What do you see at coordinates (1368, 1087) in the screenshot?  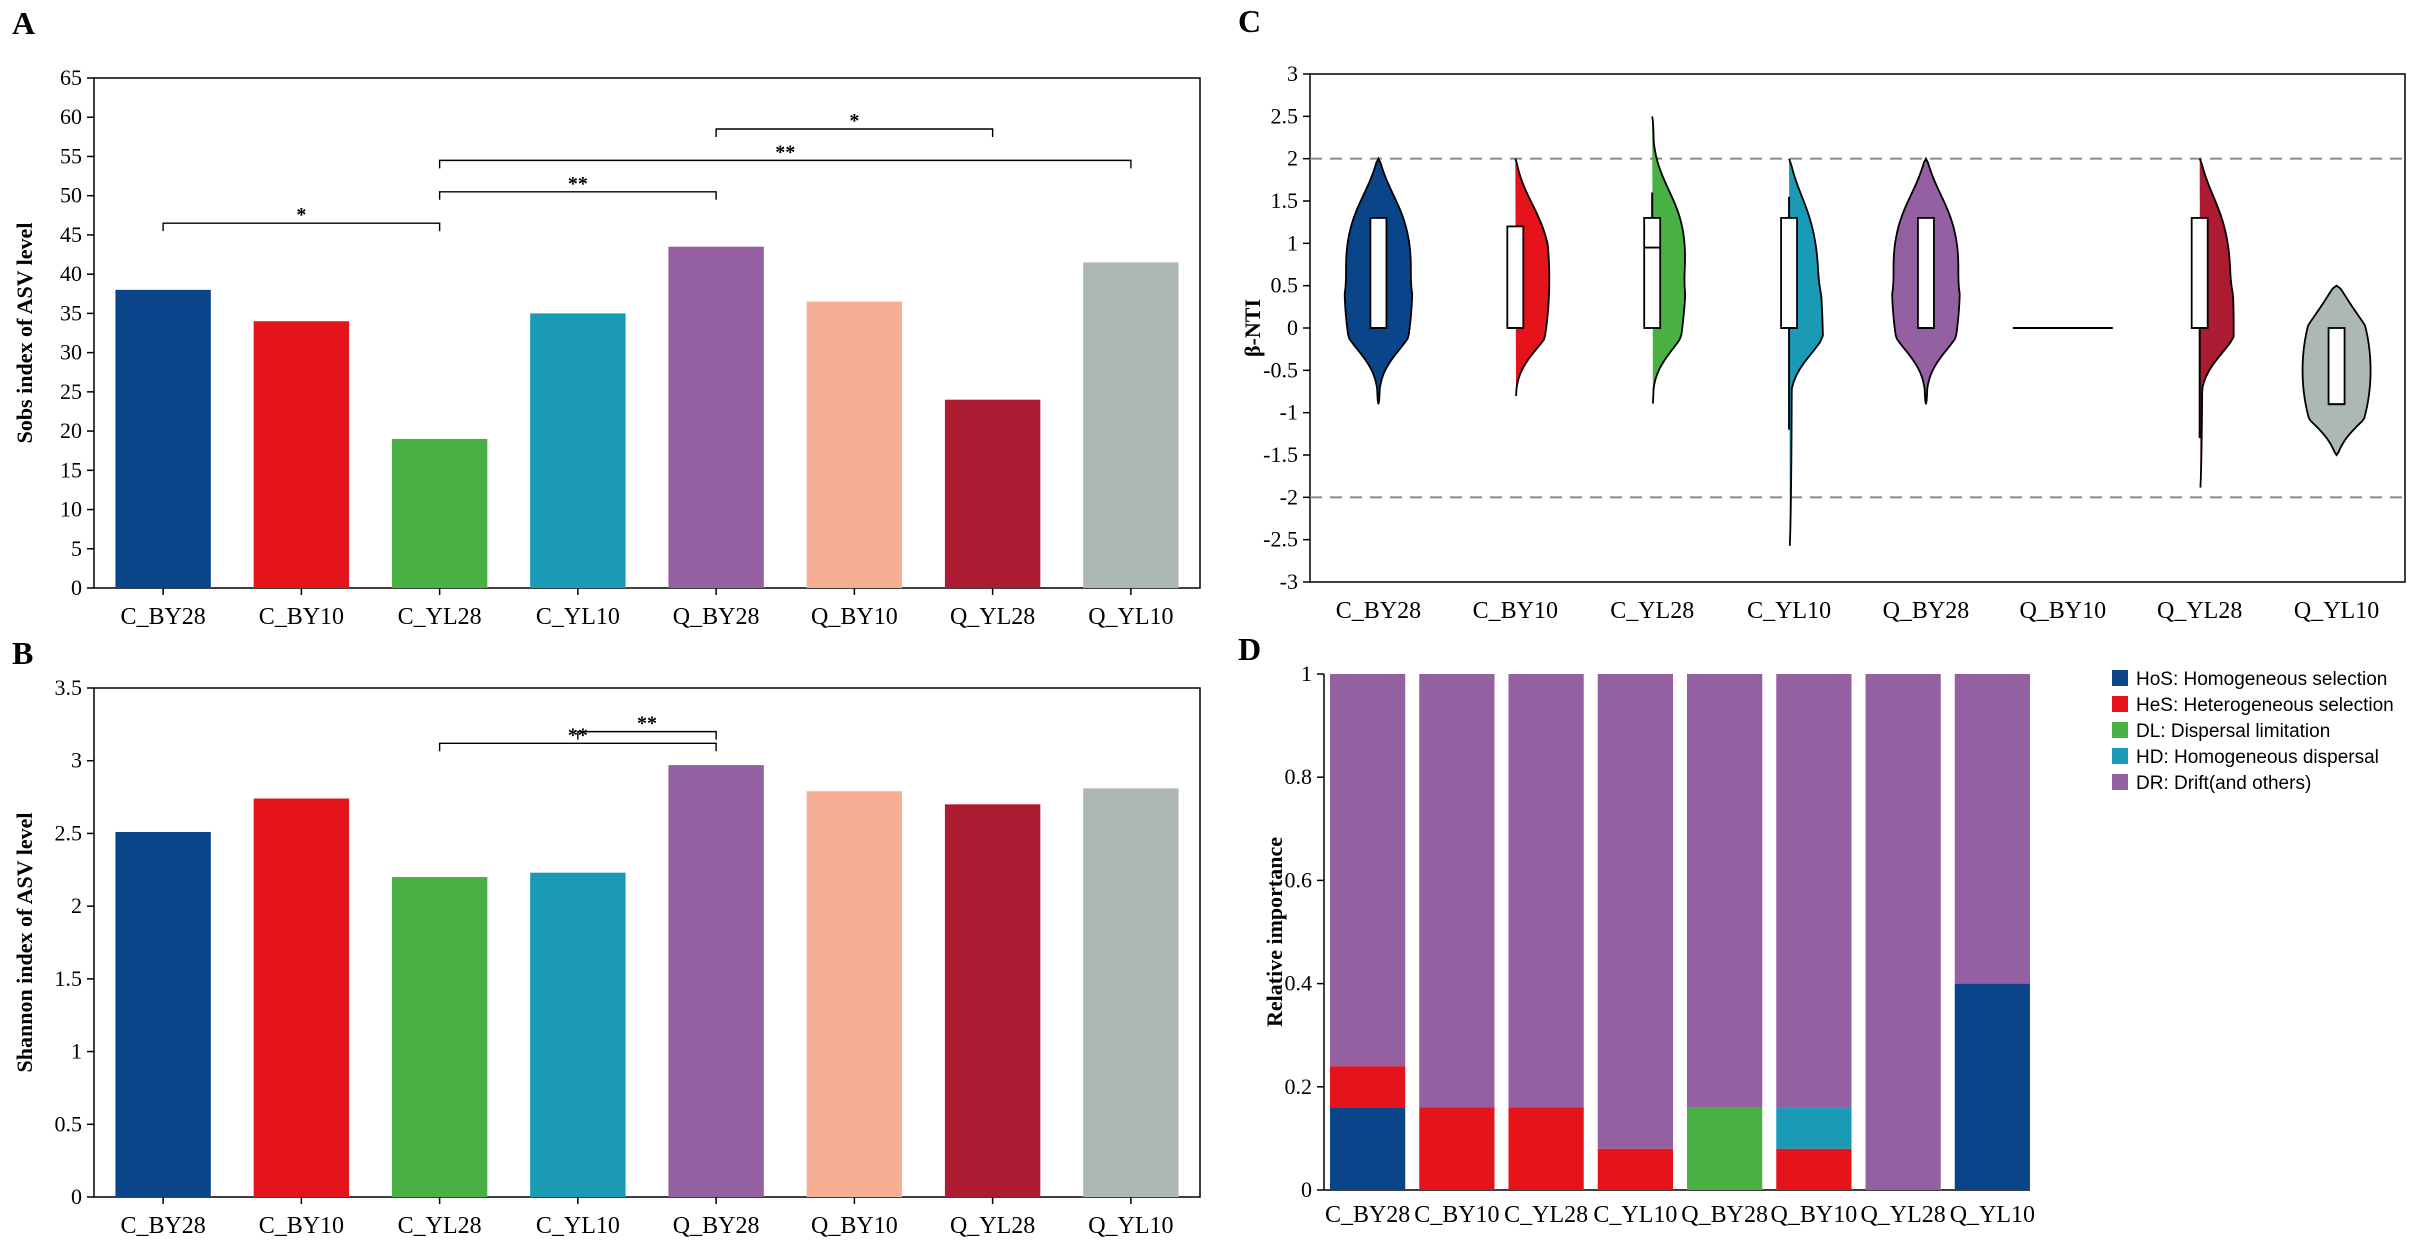 I see `segment-hes-c-by28` at bounding box center [1368, 1087].